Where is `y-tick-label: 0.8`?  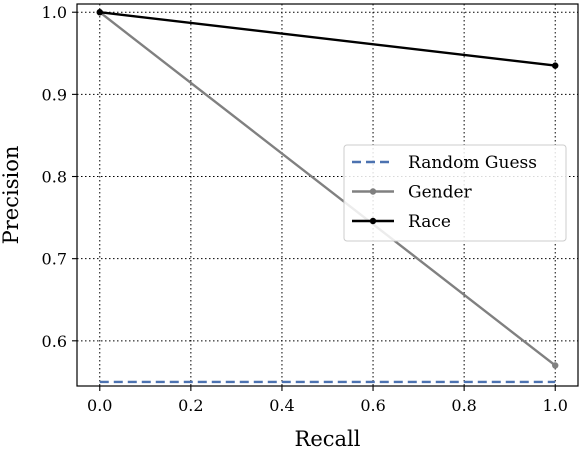
y-tick-label: 0.8 is located at coordinates (54, 177).